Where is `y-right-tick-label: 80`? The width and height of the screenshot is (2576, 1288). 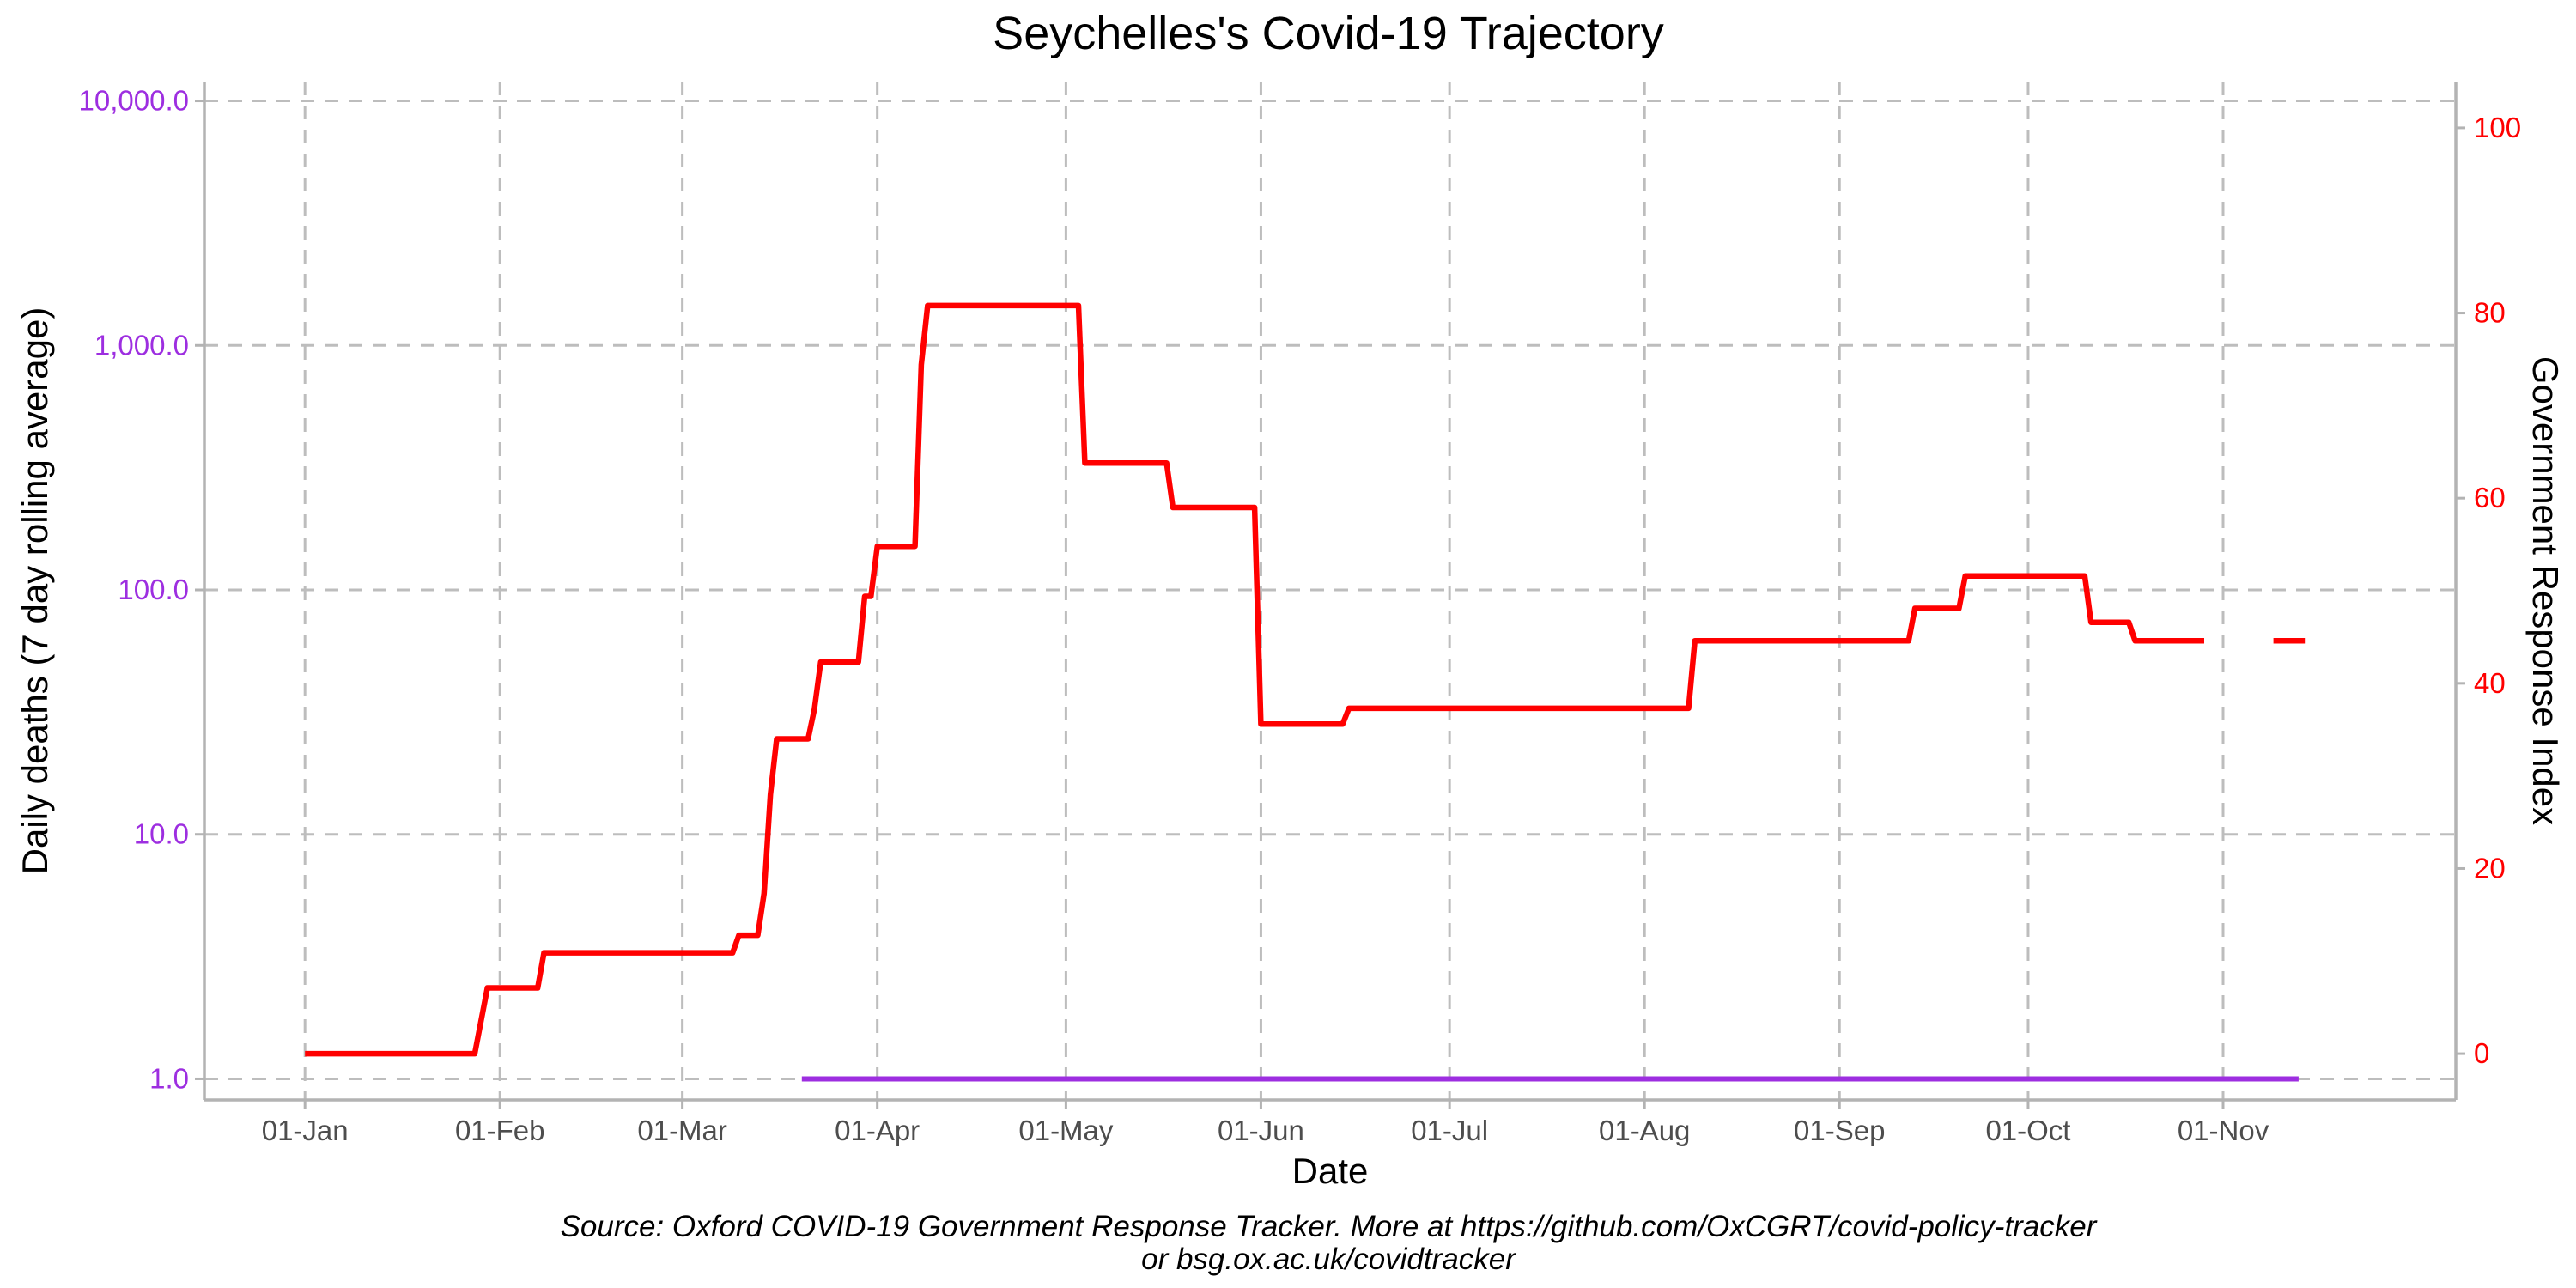
y-right-tick-label: 80 is located at coordinates (2490, 313).